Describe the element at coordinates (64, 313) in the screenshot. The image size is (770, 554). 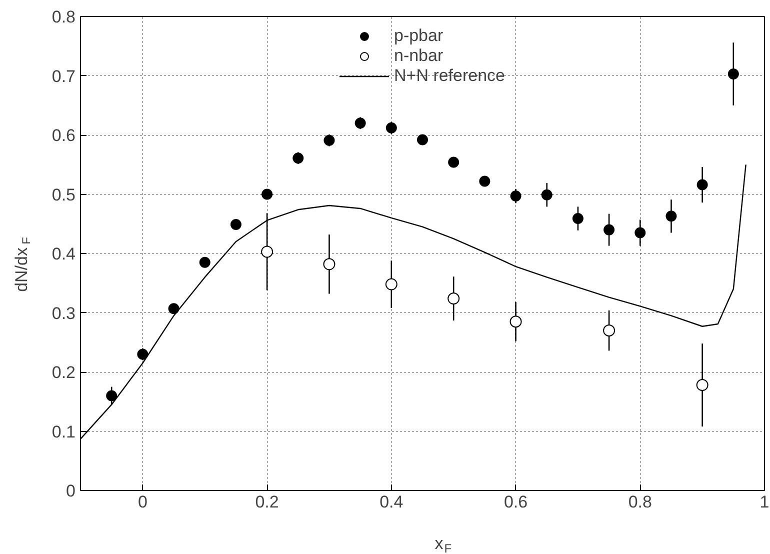
I see `y-tick-label: 0.3` at that location.